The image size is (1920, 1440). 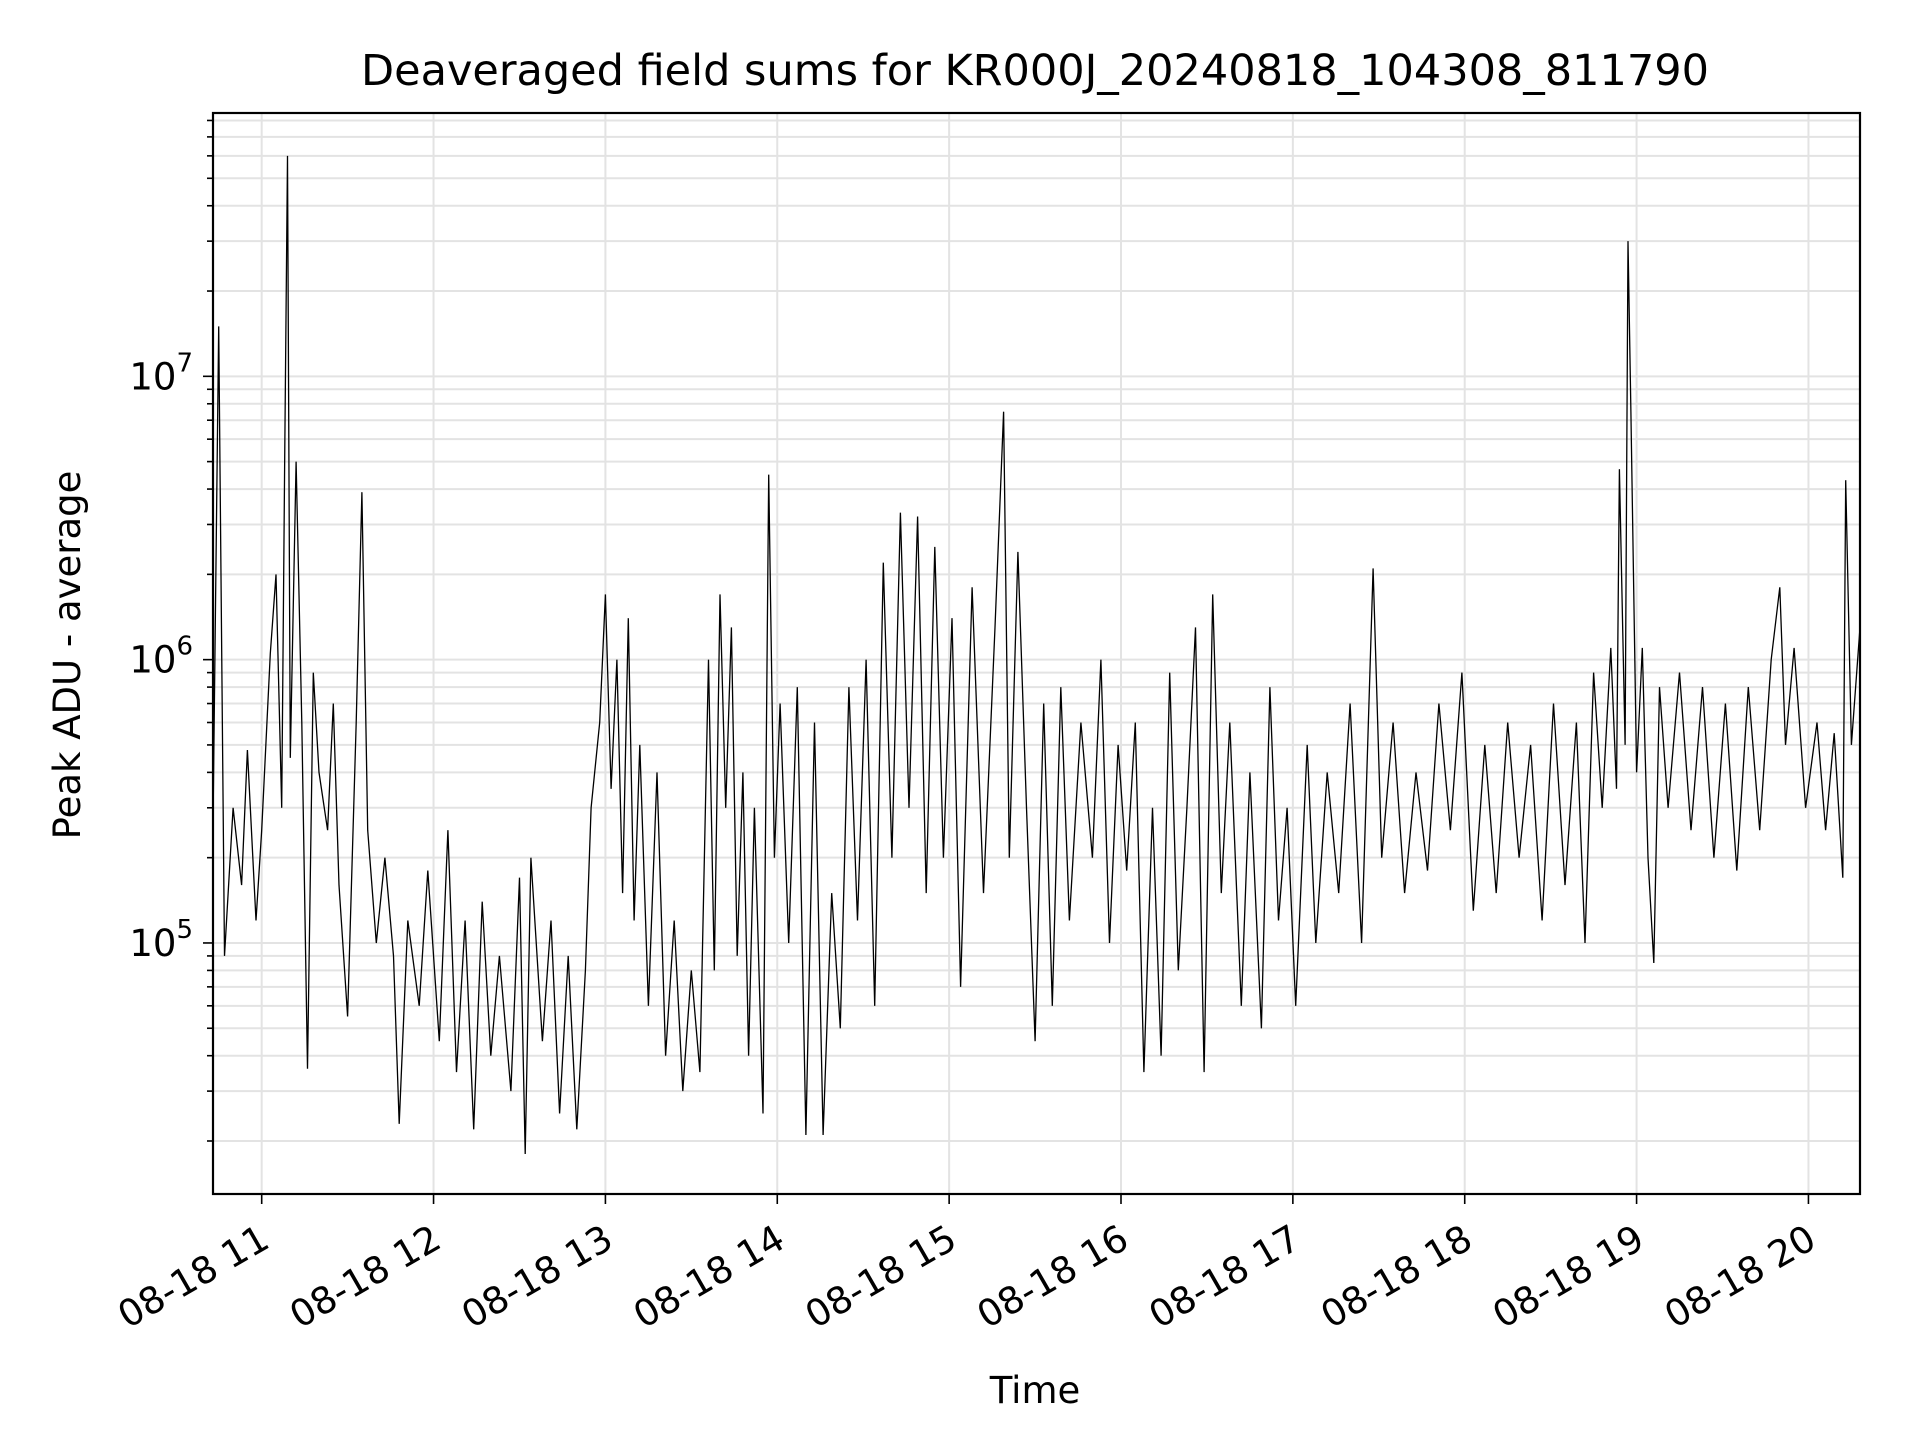 What do you see at coordinates (1035, 1390) in the screenshot?
I see `x-axis-label: Time` at bounding box center [1035, 1390].